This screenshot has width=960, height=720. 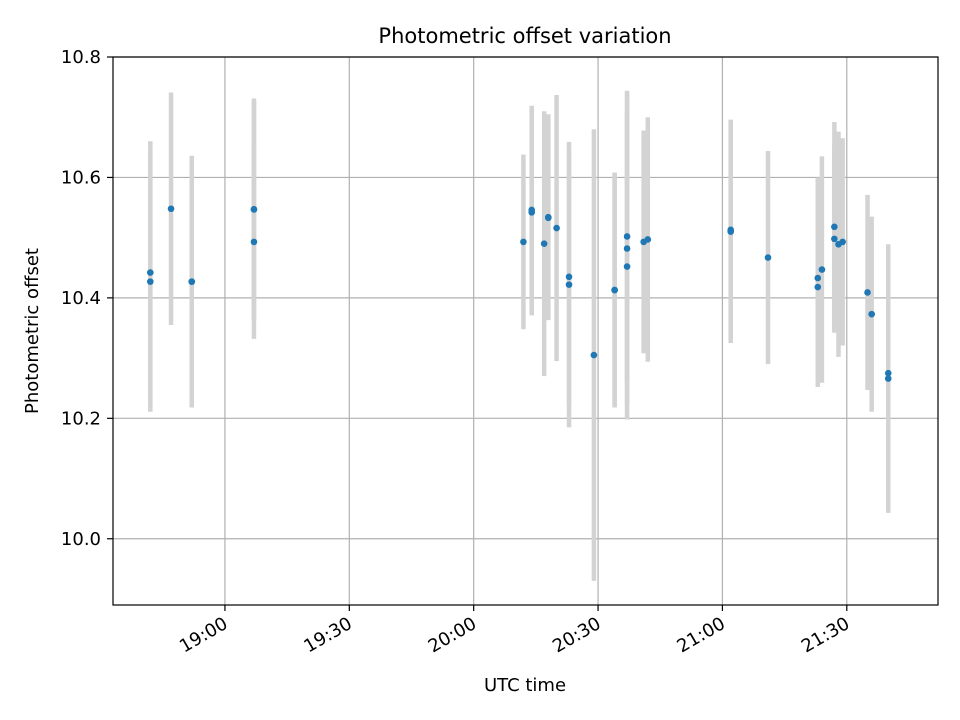 What do you see at coordinates (825, 635) in the screenshot?
I see `x-tick-label: 21:30` at bounding box center [825, 635].